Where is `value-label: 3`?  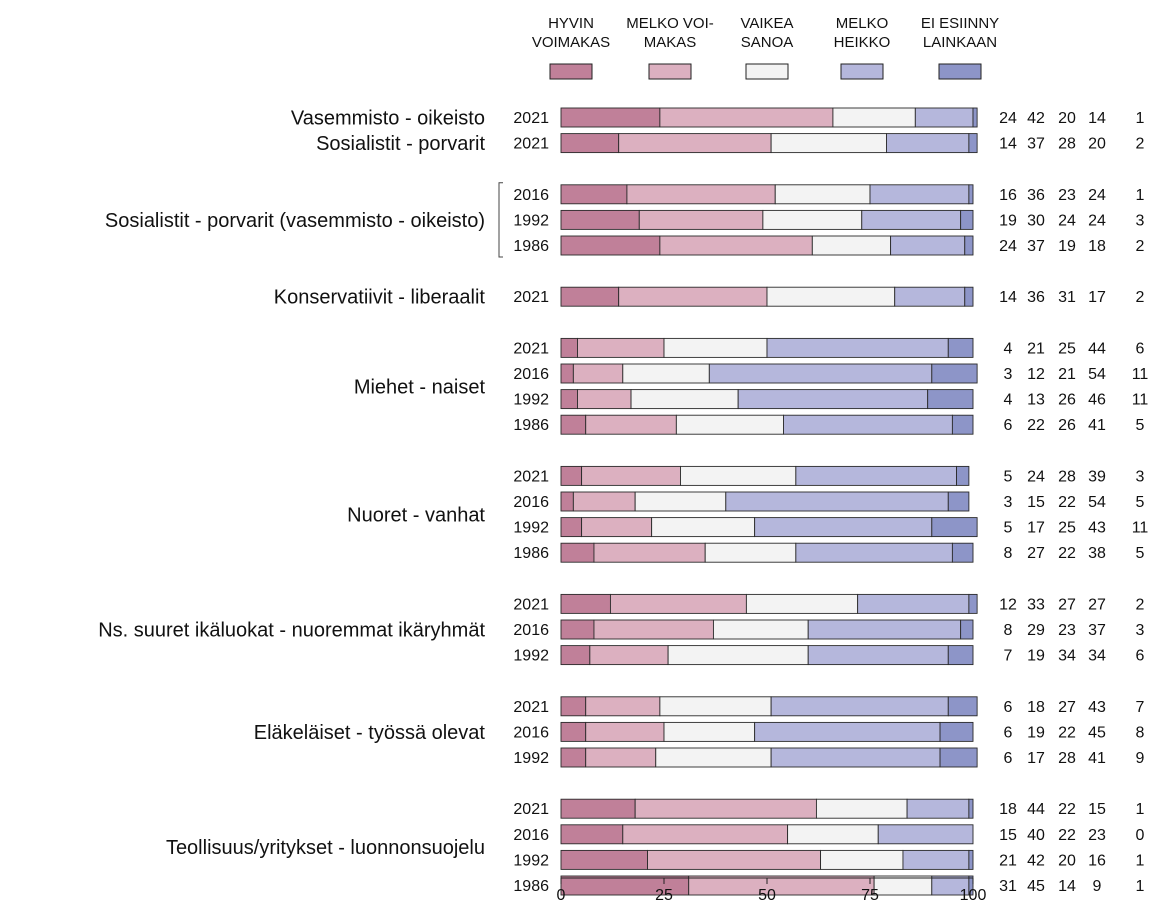
value-label: 3 is located at coordinates (1008, 502).